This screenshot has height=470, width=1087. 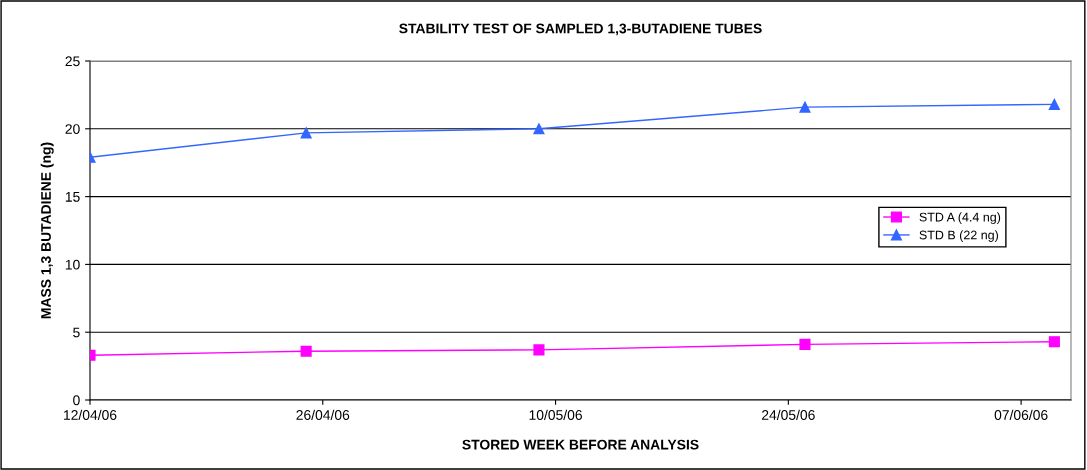 What do you see at coordinates (90, 414) in the screenshot?
I see `x-tick-label: 12/04/06` at bounding box center [90, 414].